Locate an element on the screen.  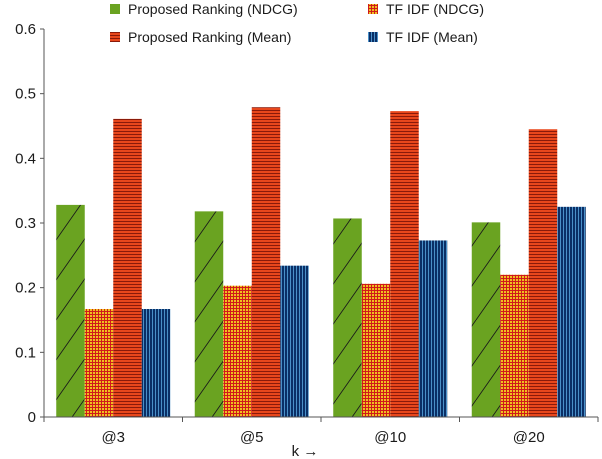
x-axis: @3 @5 @10 @20 is located at coordinates (321, 431).